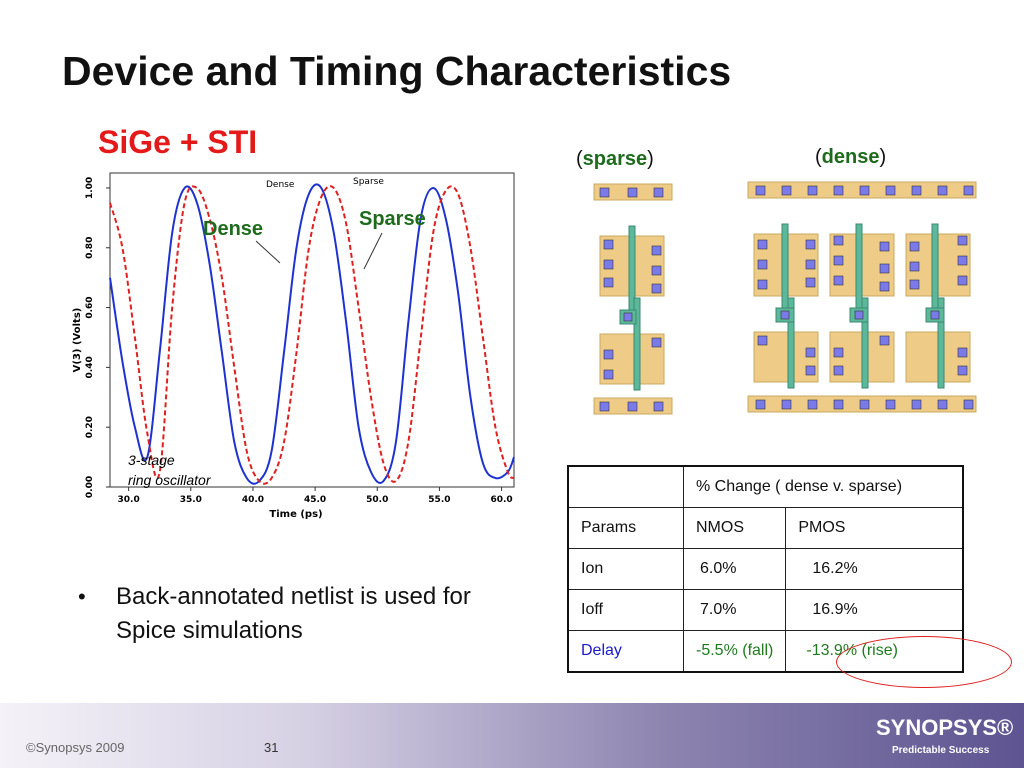  I want to click on table-cell-pmos: 16.2%, so click(874, 569).